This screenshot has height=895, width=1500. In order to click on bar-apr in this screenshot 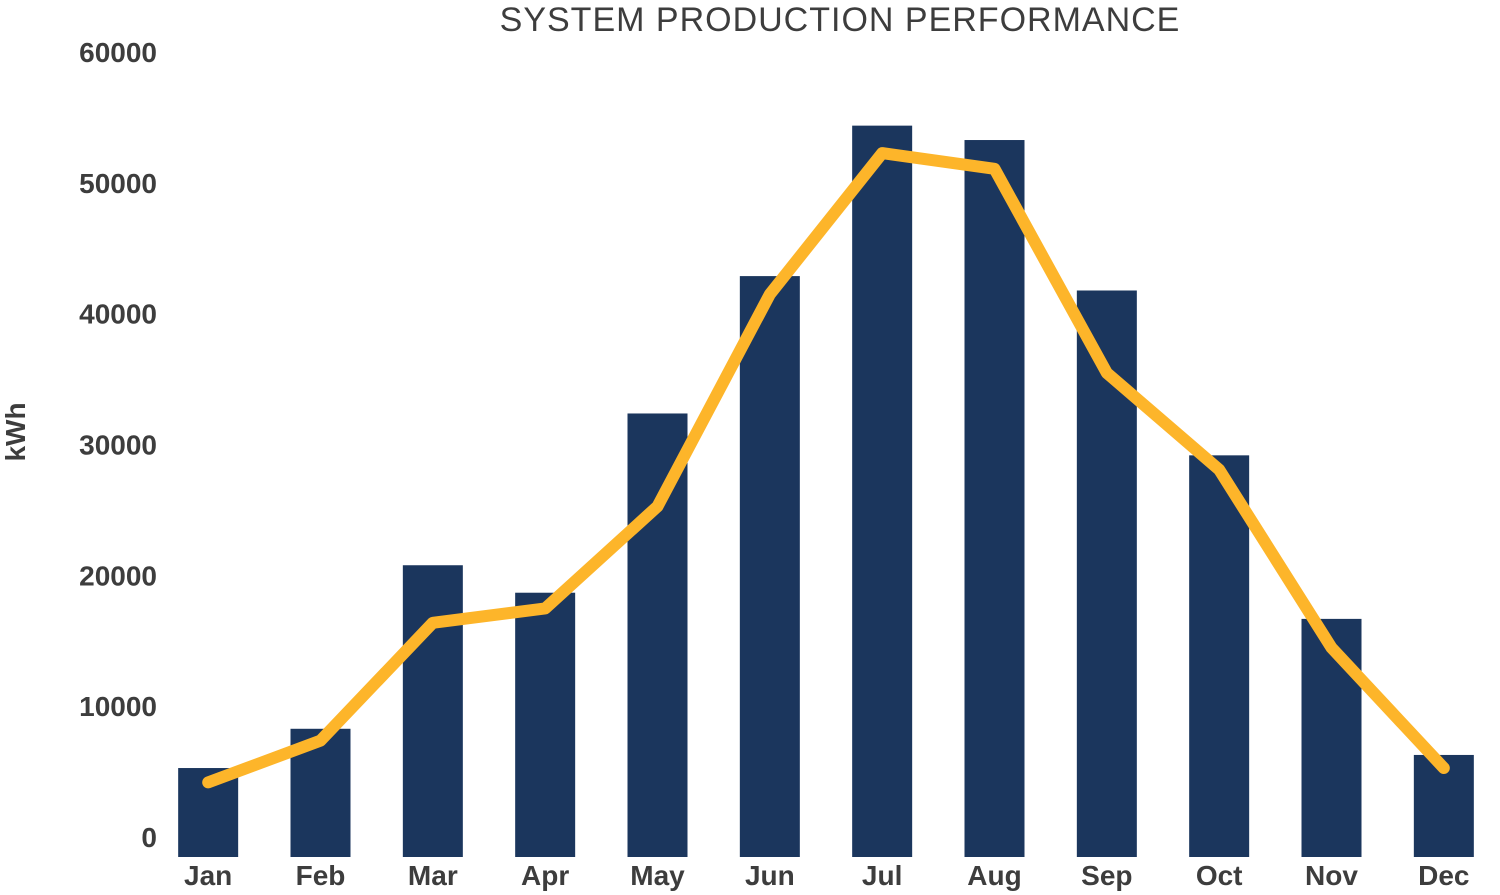, I will do `click(545, 724)`.